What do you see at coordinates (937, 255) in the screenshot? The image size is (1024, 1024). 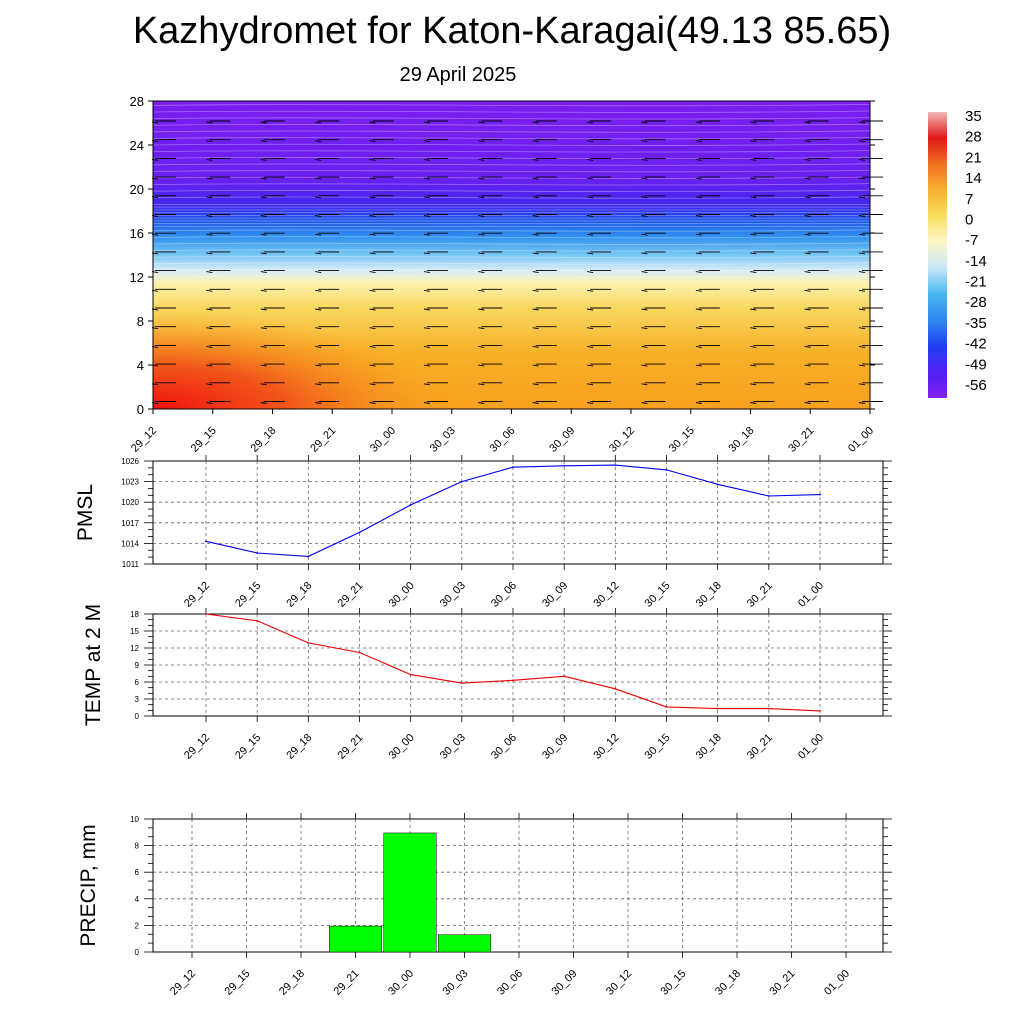 I see `colorbar-scale` at bounding box center [937, 255].